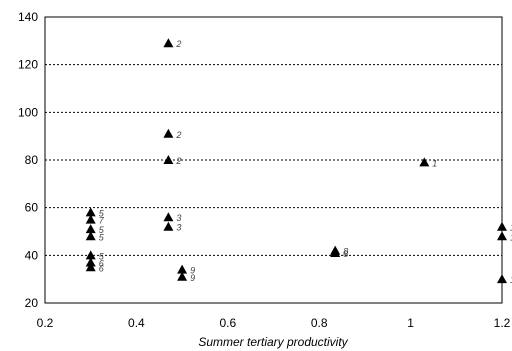  Describe the element at coordinates (227, 323) in the screenshot. I see `x-tick-label: 0.6` at that location.